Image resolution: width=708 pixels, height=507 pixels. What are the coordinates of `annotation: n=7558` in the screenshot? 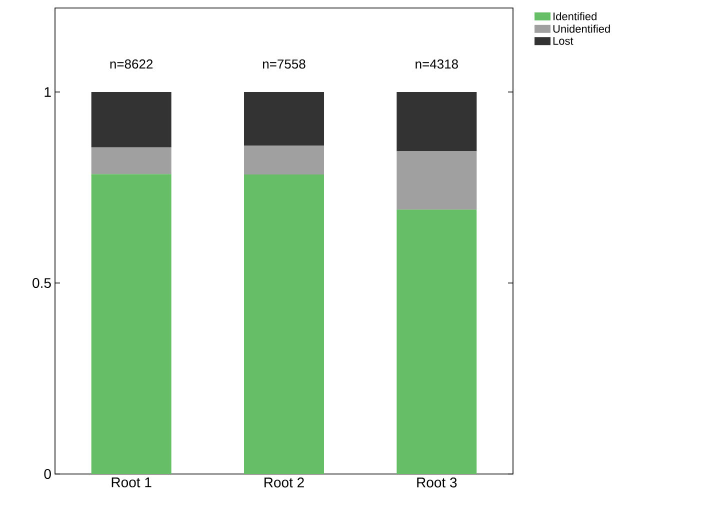 It's located at (284, 64).